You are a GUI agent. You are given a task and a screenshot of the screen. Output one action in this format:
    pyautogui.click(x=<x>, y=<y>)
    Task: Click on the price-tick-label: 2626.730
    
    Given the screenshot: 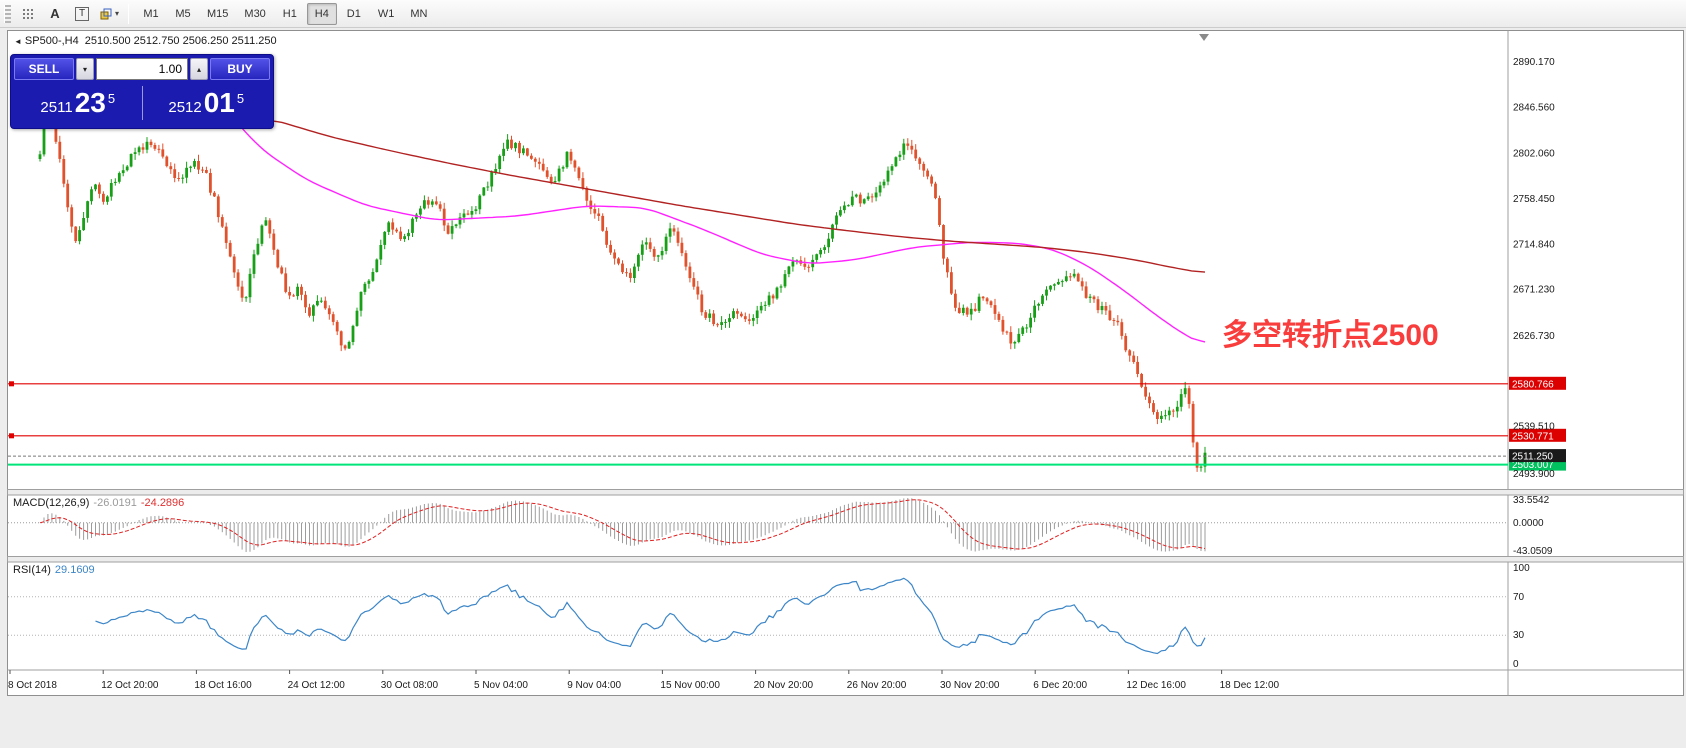 What is the action you would take?
    pyautogui.click(x=1534, y=336)
    